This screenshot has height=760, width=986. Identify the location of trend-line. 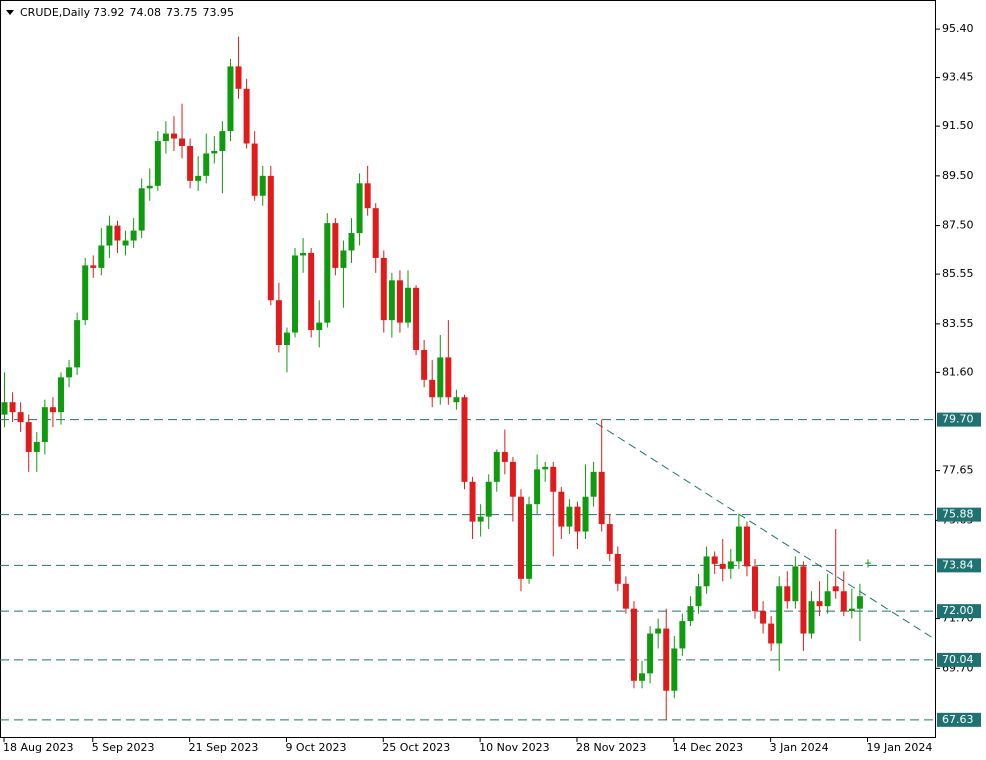
(766, 531).